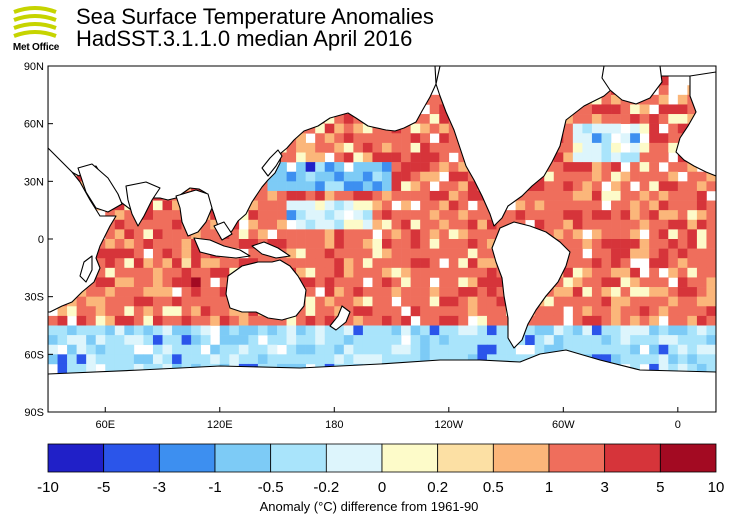 The image size is (738, 525). I want to click on europe-land, so click(695, 124).